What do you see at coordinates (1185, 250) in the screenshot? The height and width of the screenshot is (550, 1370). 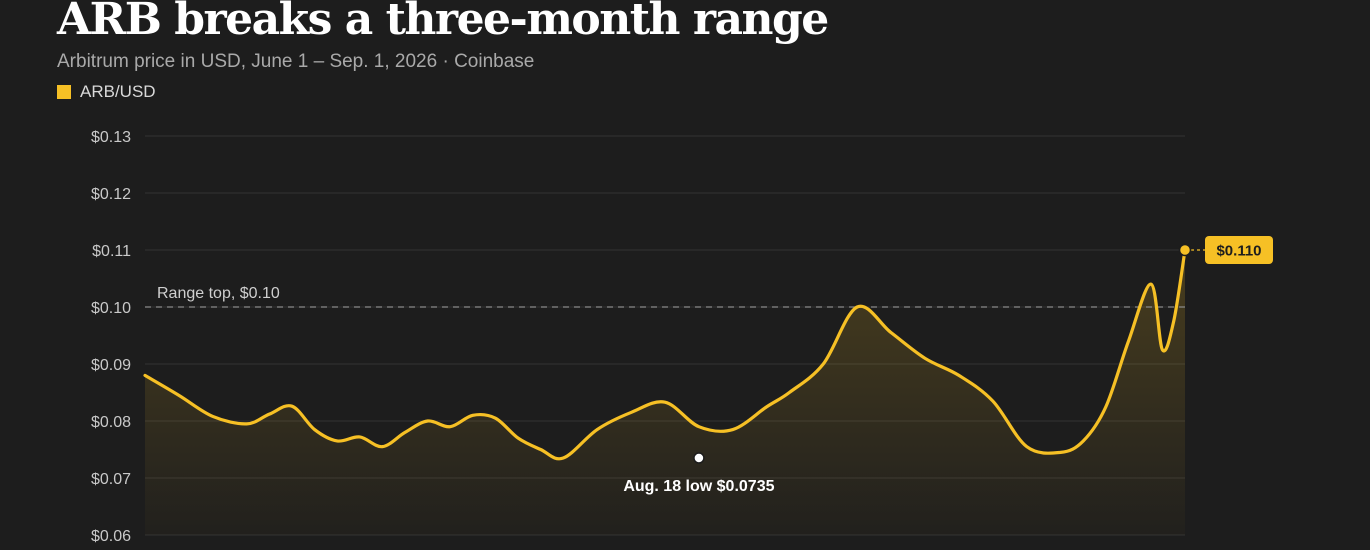 I see `end-point-marker` at bounding box center [1185, 250].